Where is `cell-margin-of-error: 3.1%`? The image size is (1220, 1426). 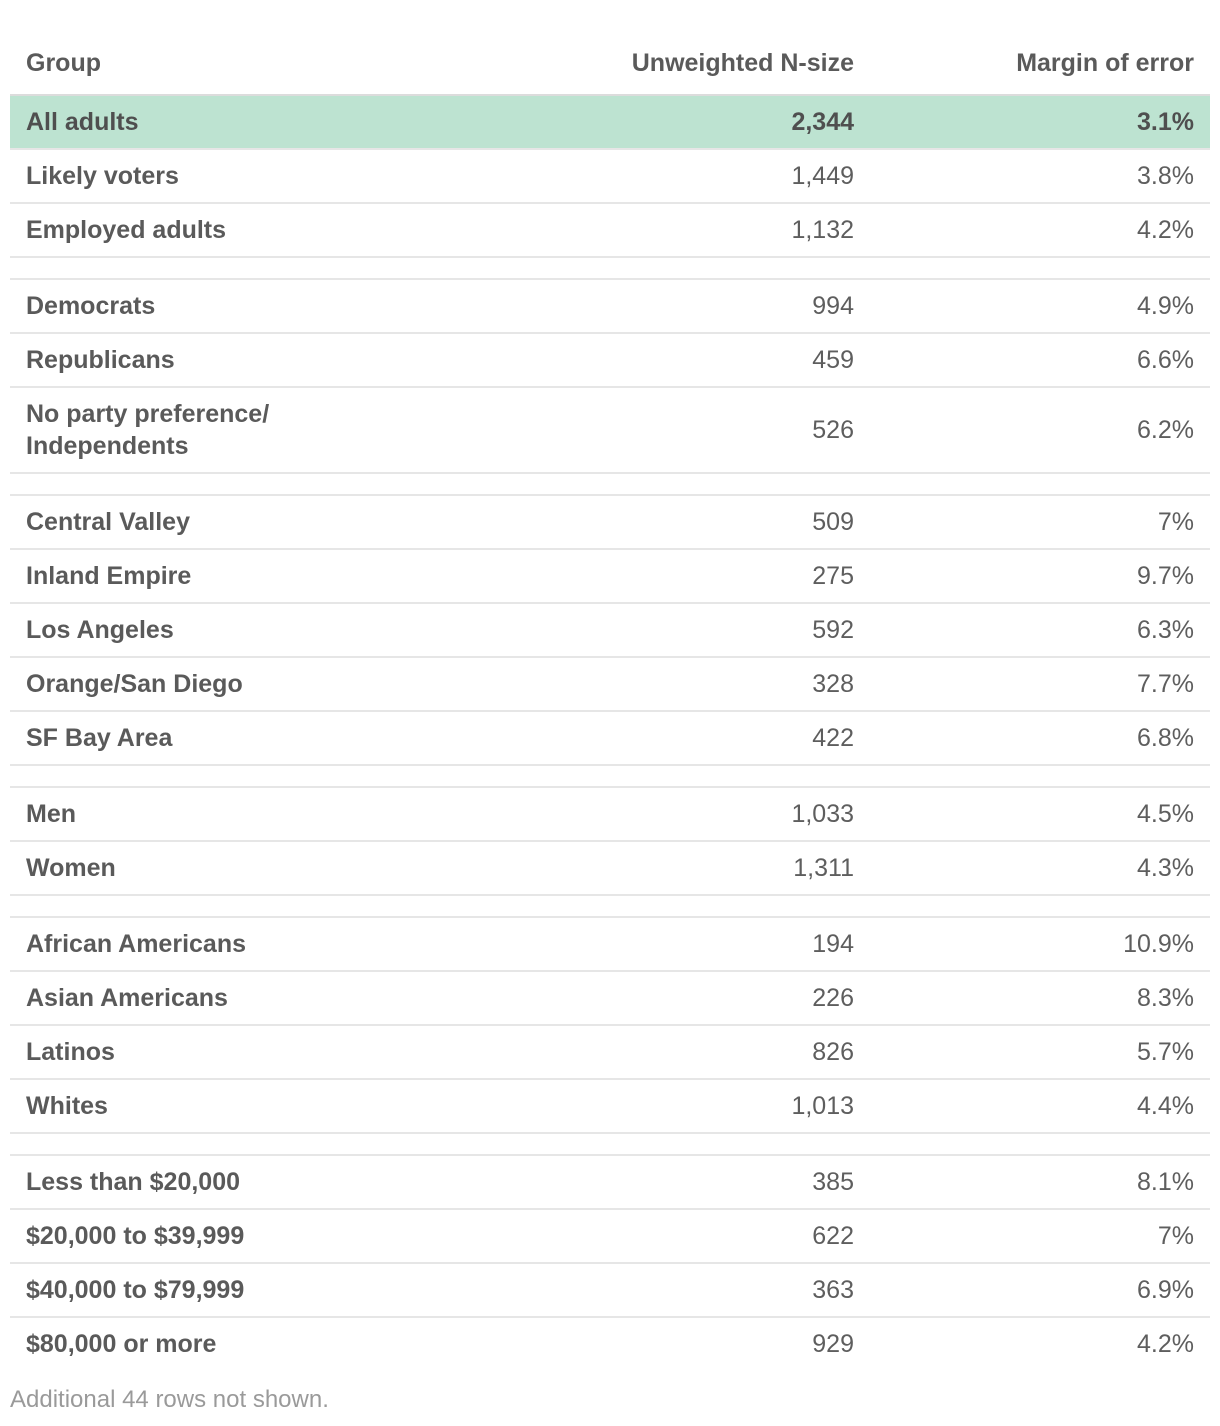
cell-margin-of-error: 3.1% is located at coordinates (1040, 122).